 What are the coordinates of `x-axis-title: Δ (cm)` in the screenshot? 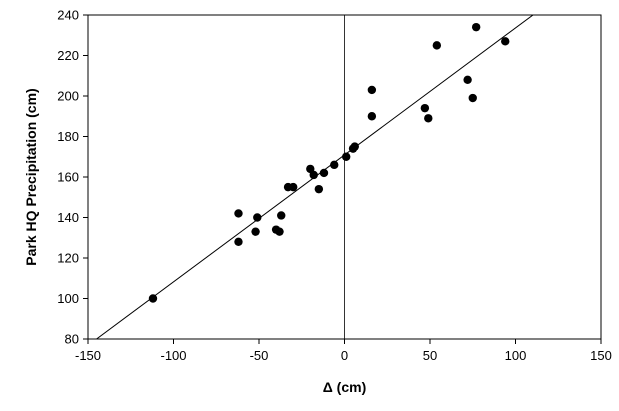 It's located at (345, 387).